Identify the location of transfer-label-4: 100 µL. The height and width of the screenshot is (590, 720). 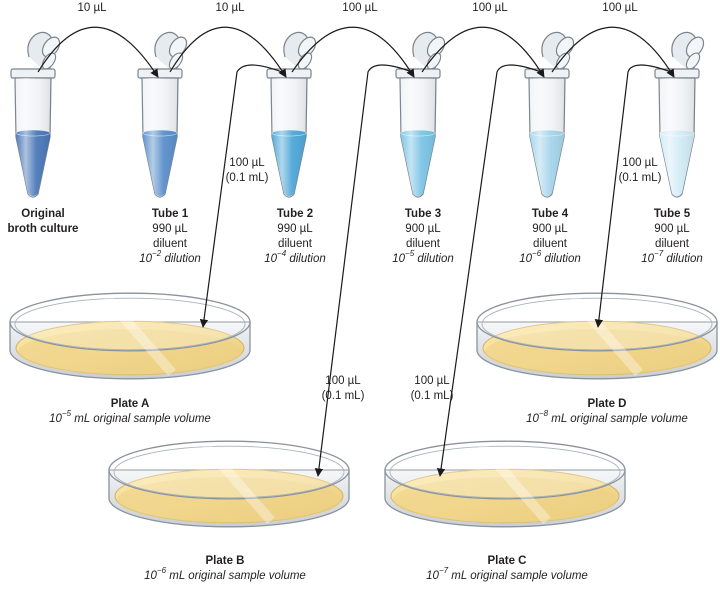
(490, 8).